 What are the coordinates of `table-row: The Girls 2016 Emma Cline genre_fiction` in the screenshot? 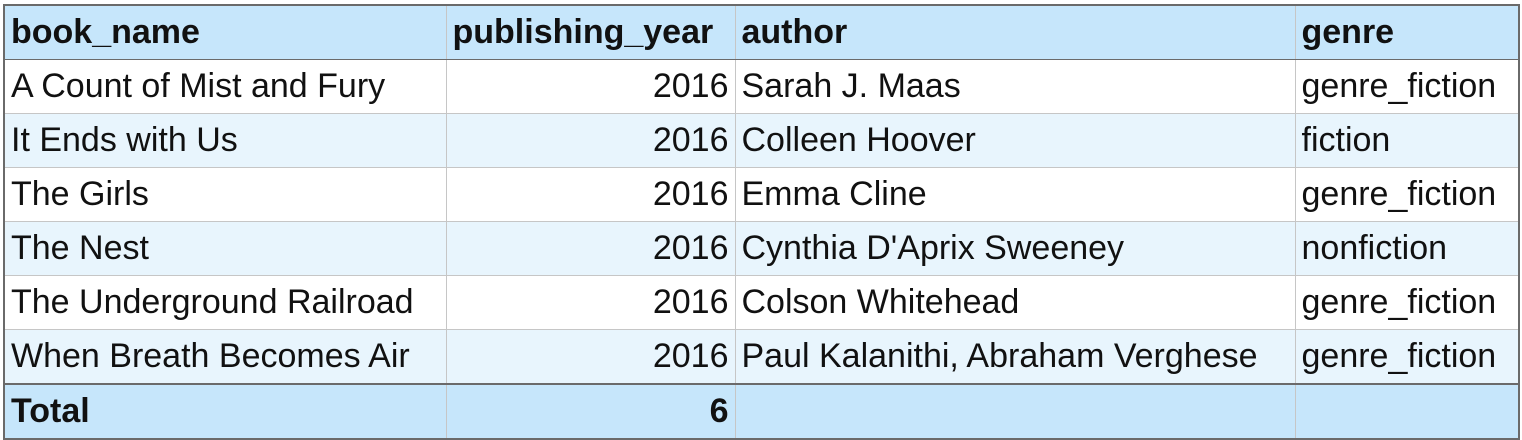 It's located at (761, 194).